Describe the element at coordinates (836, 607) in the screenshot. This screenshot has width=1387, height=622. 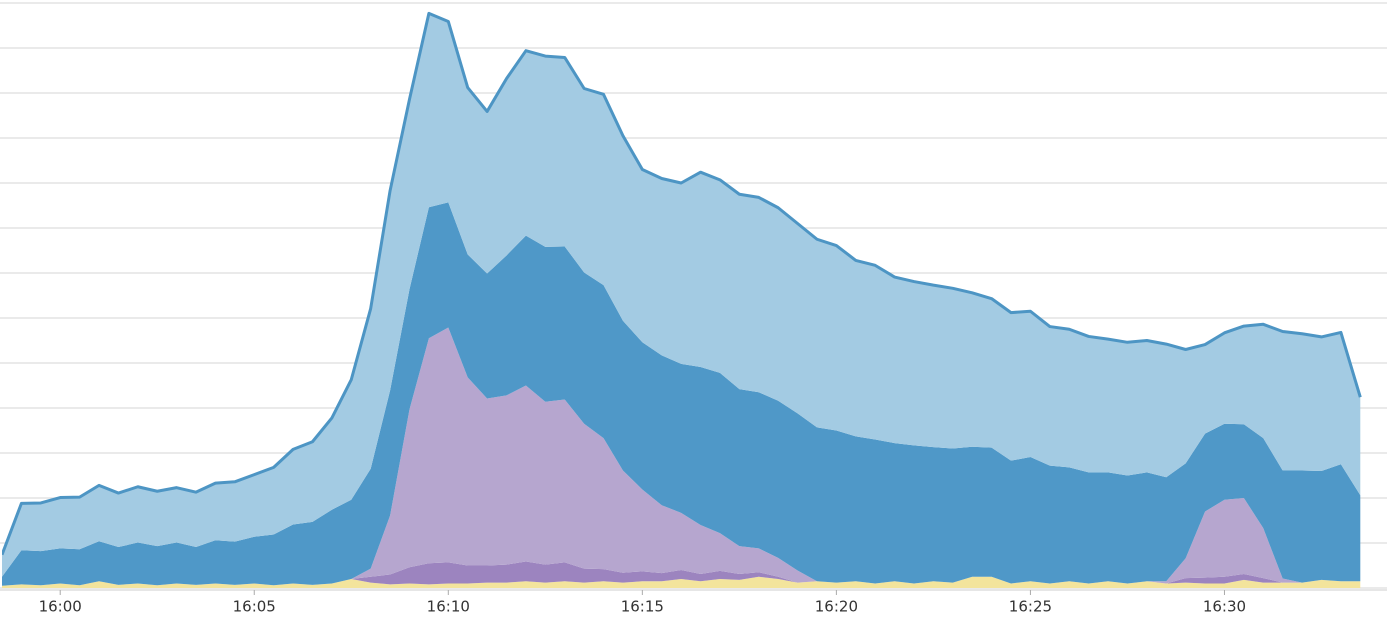
I see `x-tick-label: 16:20` at that location.